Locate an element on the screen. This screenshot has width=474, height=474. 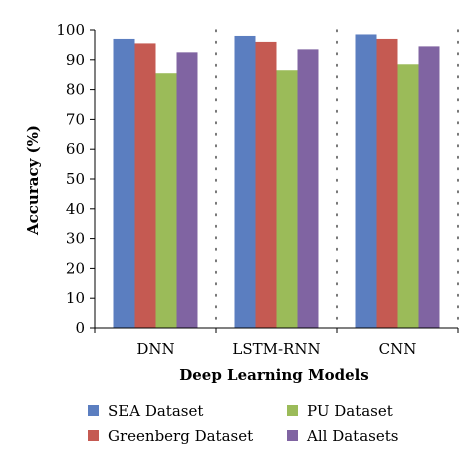
y-tick-label: 60 is located at coordinates (75, 149).